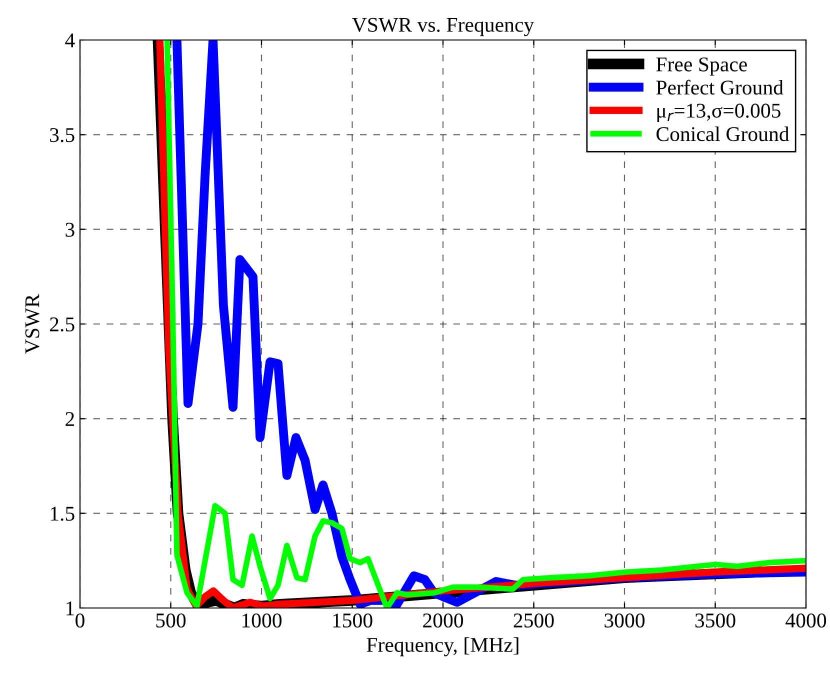 This screenshot has height=679, width=830. I want to click on x-tick-label: 3500, so click(715, 620).